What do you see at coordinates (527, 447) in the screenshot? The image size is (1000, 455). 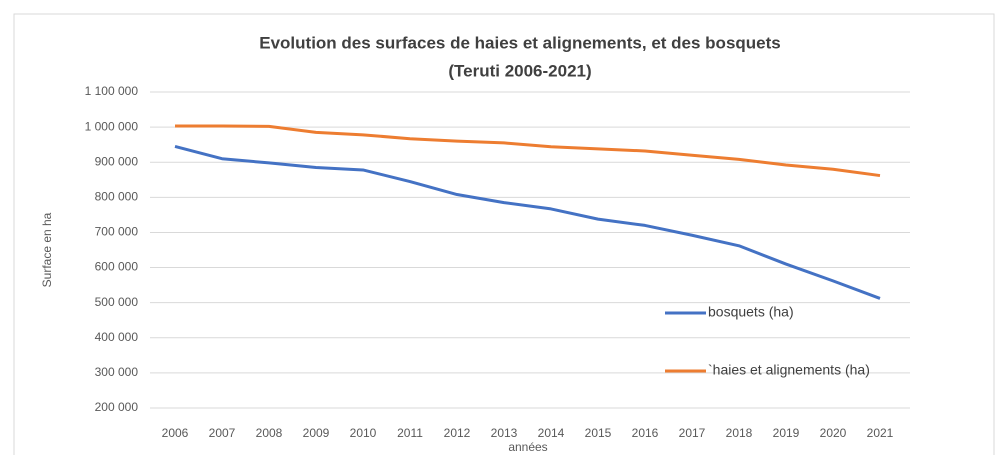 I see `x-axis-label: années` at bounding box center [527, 447].